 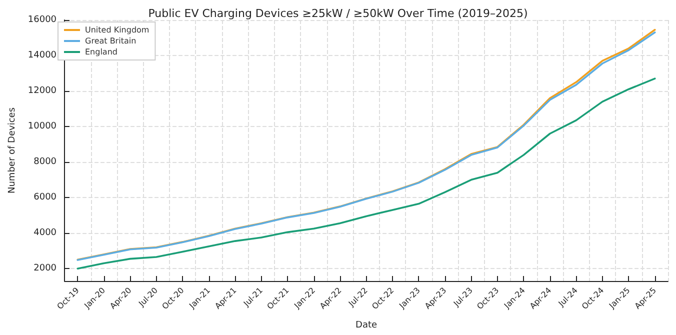 I want to click on y-tick-label: 14000, so click(x=42, y=55).